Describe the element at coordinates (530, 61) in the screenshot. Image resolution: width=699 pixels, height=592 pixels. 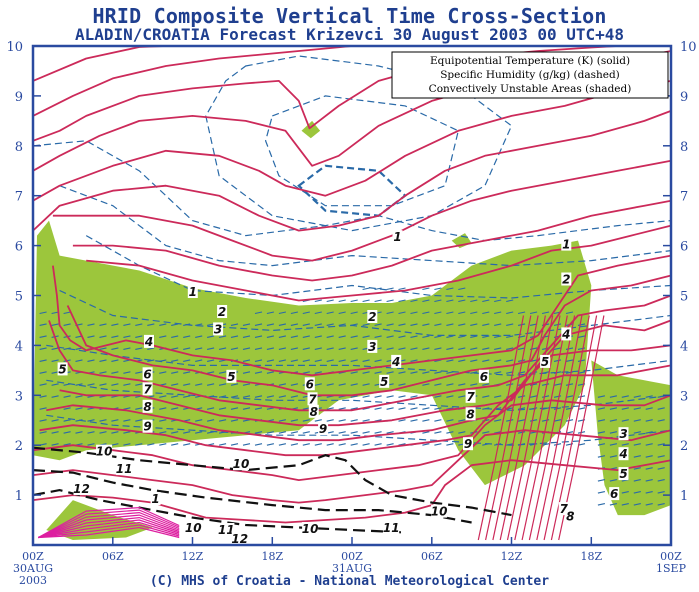
I see `legend-entry-equipotential-temperature: Equipotential Temperature (K) (solid)` at that location.